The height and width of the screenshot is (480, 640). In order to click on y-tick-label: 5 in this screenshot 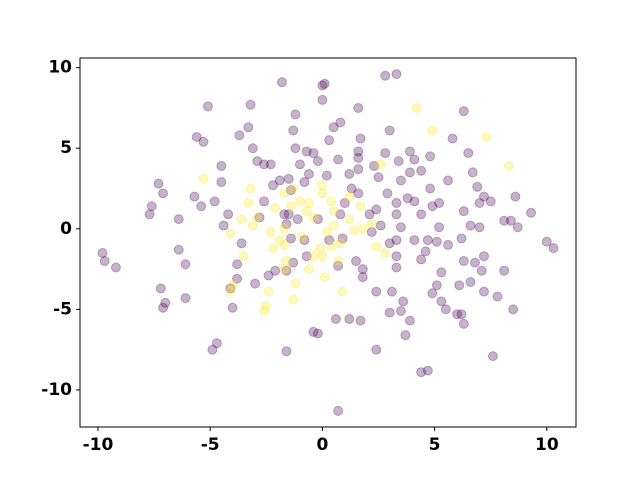, I will do `click(66, 148)`.